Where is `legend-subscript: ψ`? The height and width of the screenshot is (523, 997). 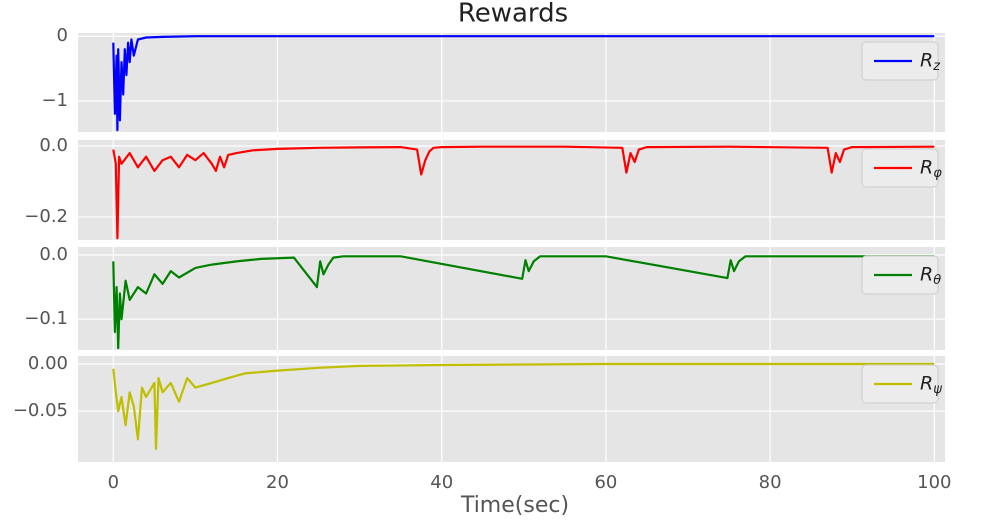 legend-subscript: ψ is located at coordinates (937, 389).